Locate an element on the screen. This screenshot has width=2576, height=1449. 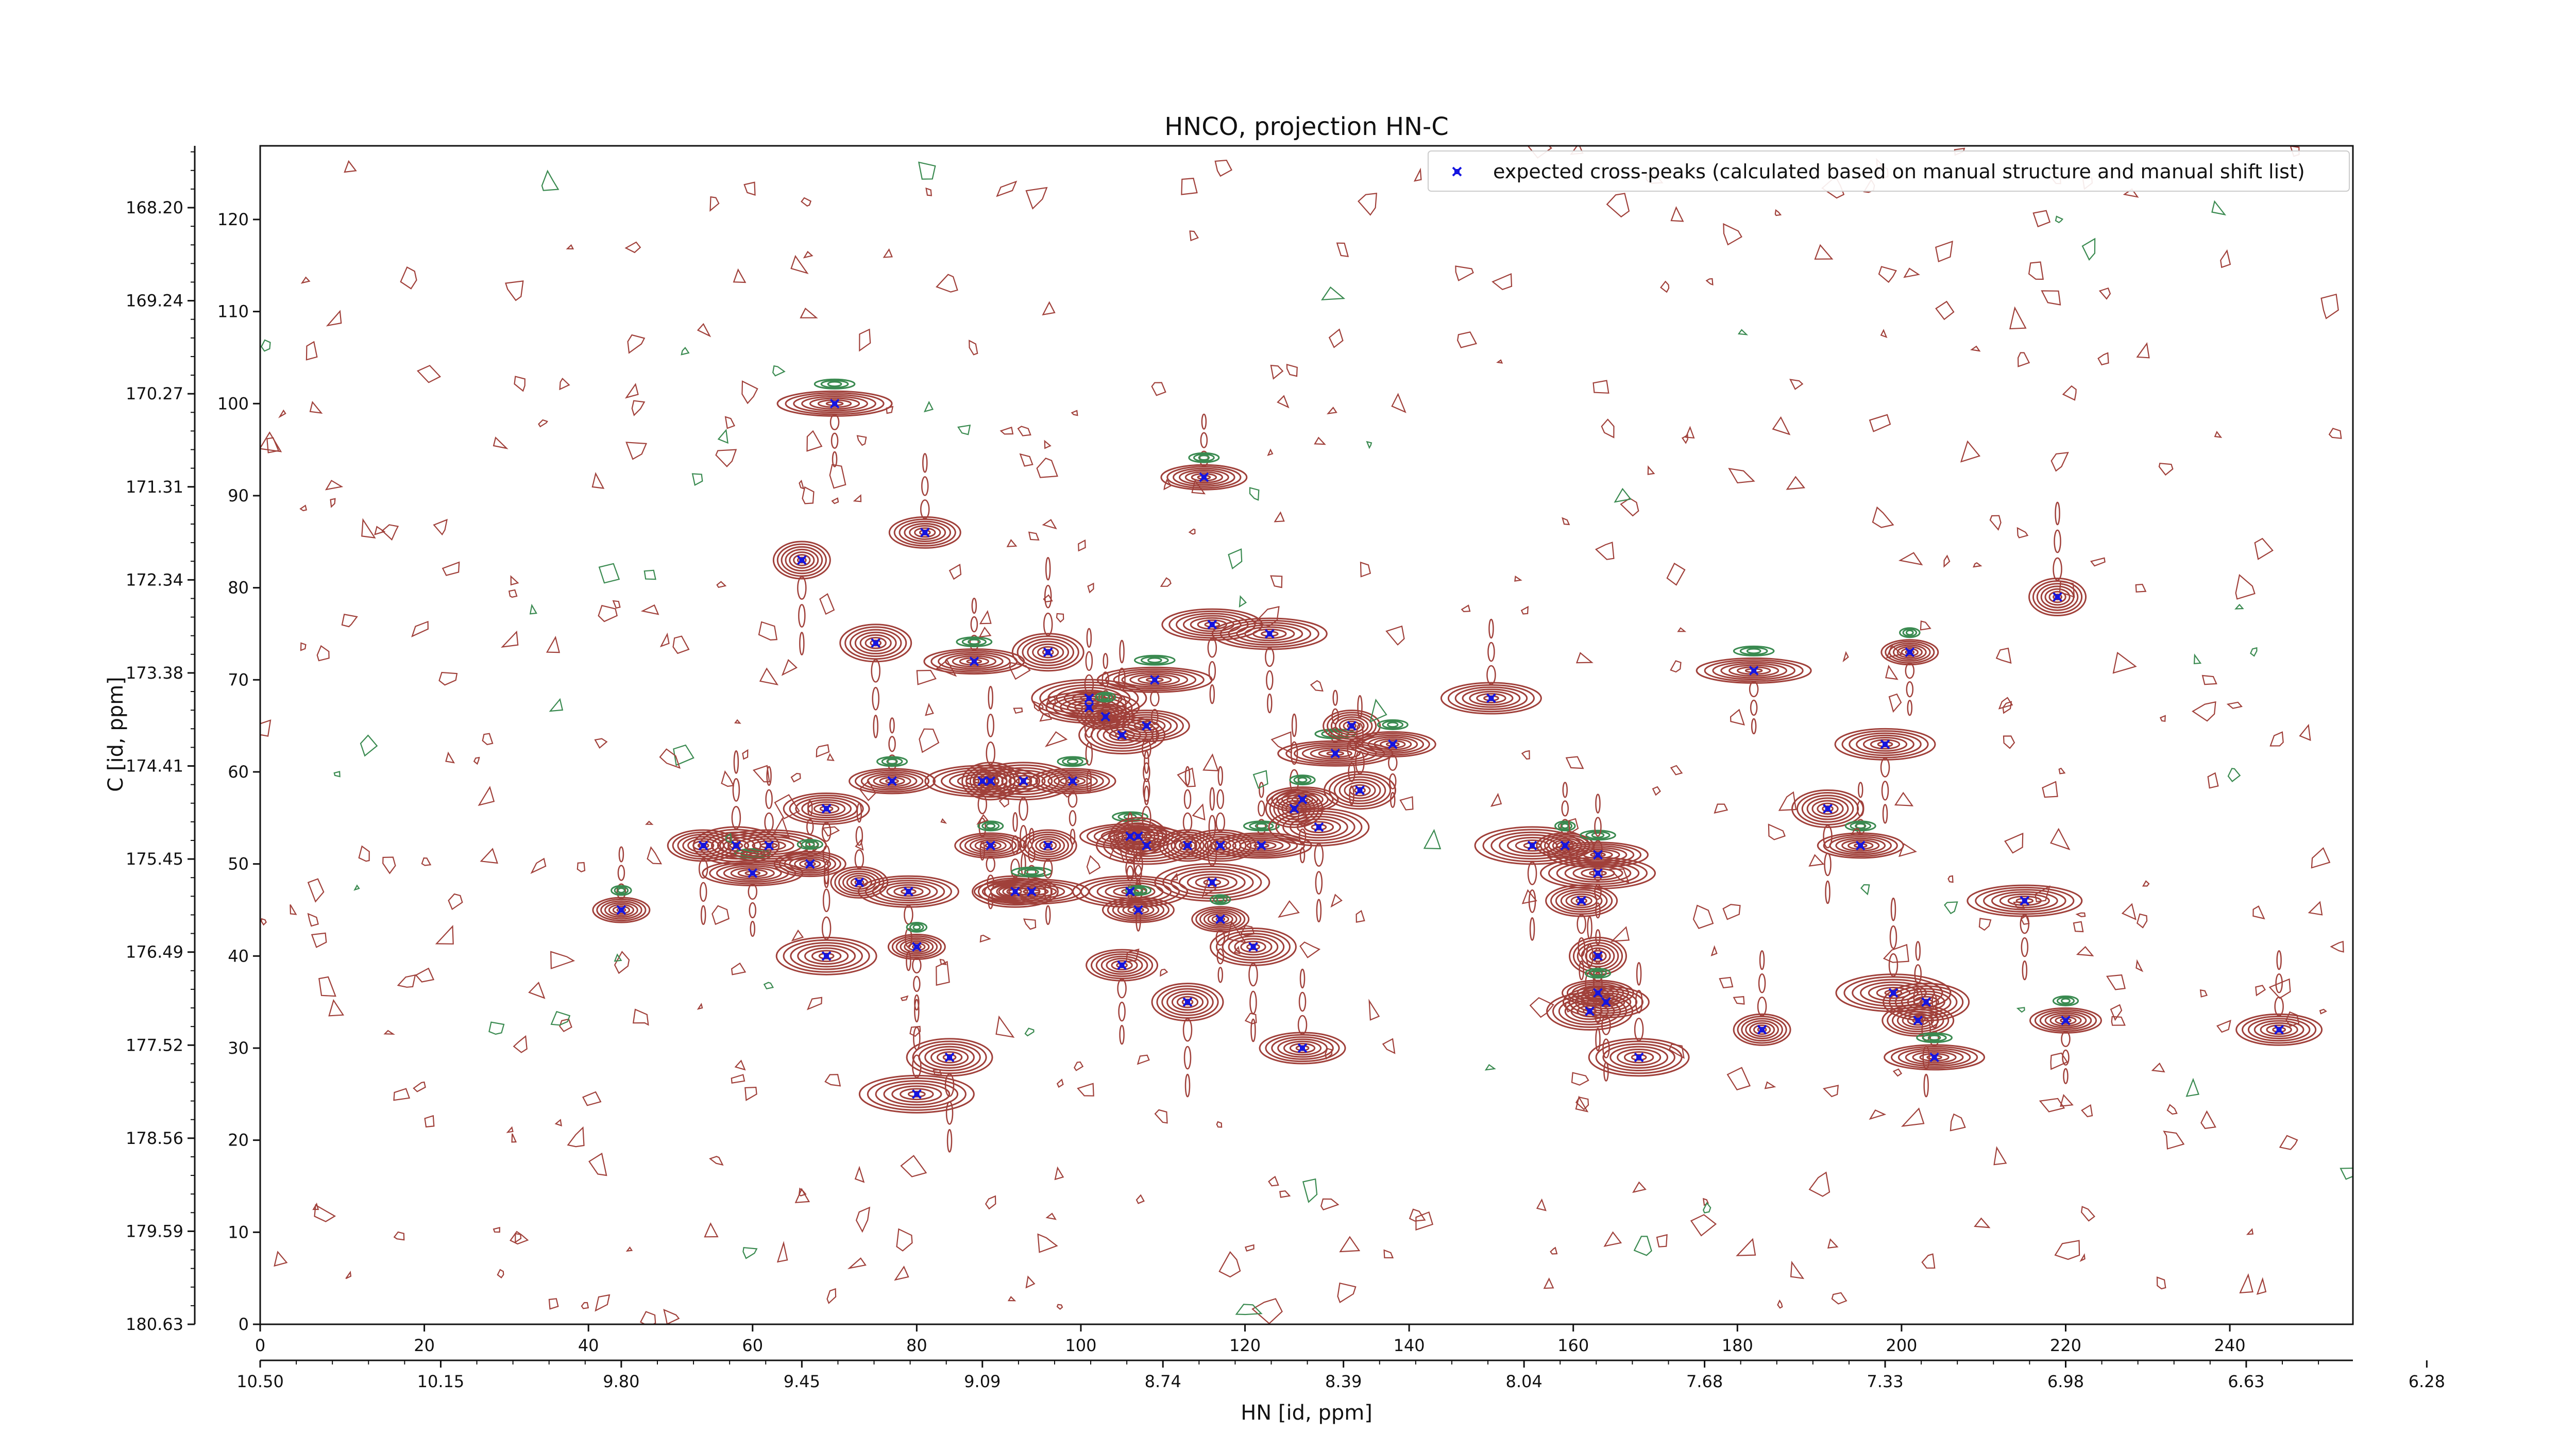
y-tick-label: 10 is located at coordinates (238, 1232).